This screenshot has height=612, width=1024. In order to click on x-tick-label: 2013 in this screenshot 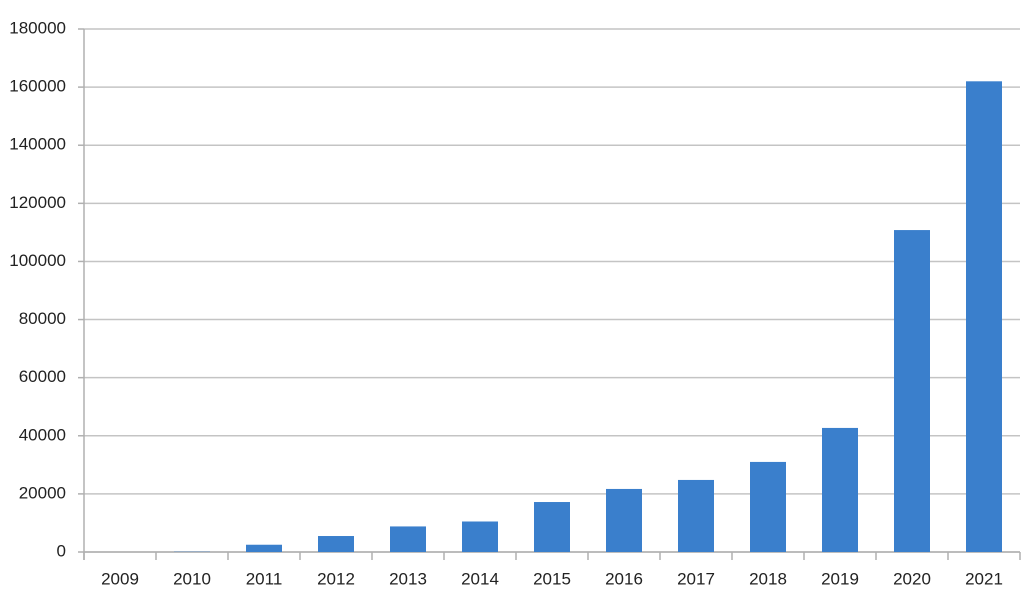, I will do `click(408, 578)`.